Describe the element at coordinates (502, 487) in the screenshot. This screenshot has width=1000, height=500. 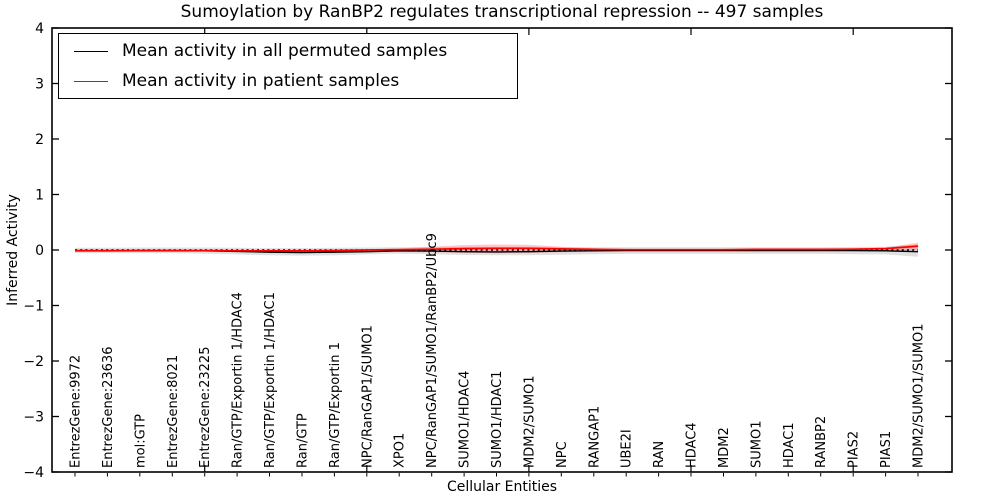
I see `x-axis-label: Cellular Entities` at that location.